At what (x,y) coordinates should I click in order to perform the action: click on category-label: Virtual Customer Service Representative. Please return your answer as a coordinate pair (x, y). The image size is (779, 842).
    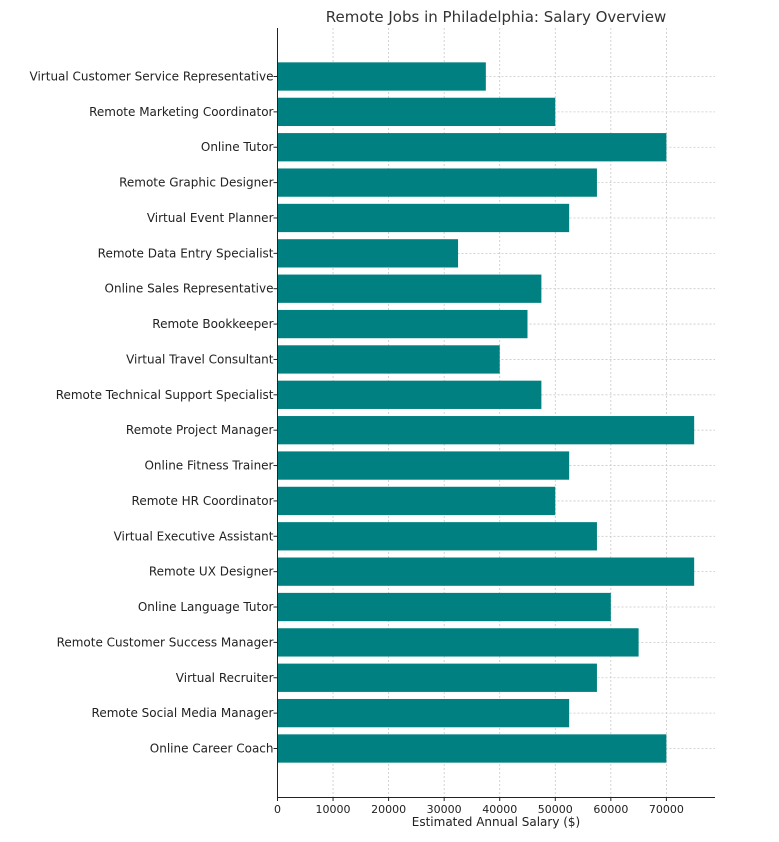
    Looking at the image, I should click on (152, 77).